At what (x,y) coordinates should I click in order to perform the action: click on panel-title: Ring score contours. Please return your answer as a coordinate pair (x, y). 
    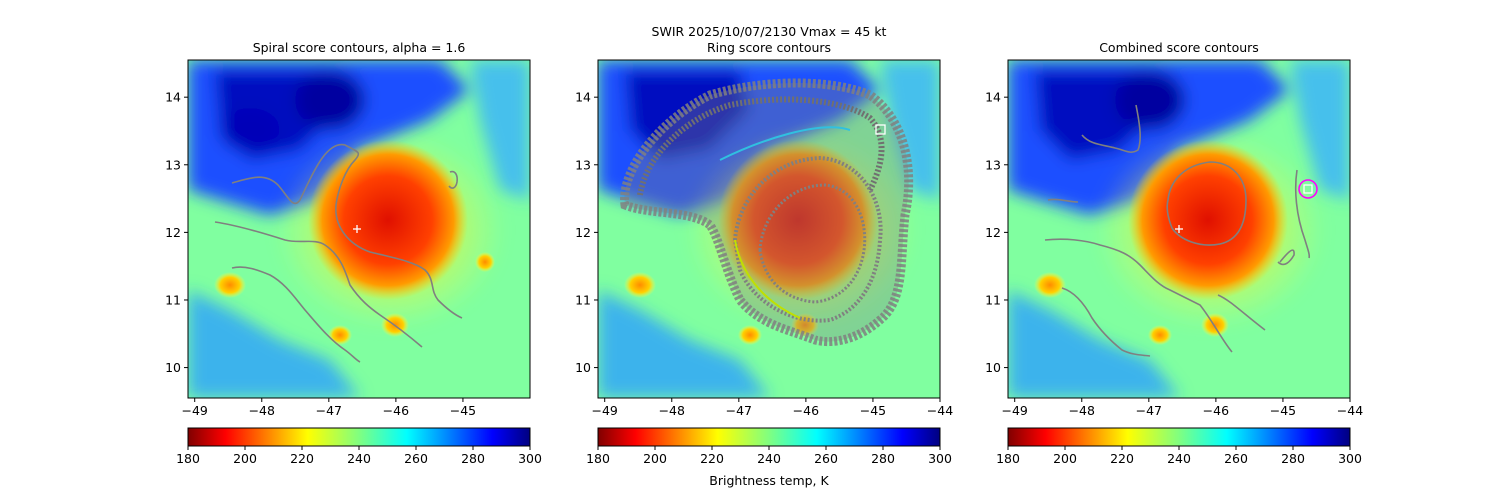
    Looking at the image, I should click on (769, 47).